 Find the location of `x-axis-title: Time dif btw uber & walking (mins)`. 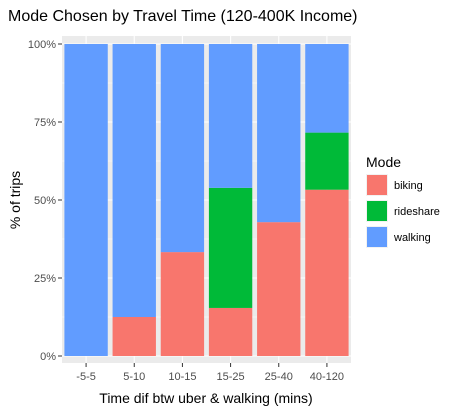

x-axis-title: Time dif btw uber & walking (mins) is located at coordinates (205, 398).